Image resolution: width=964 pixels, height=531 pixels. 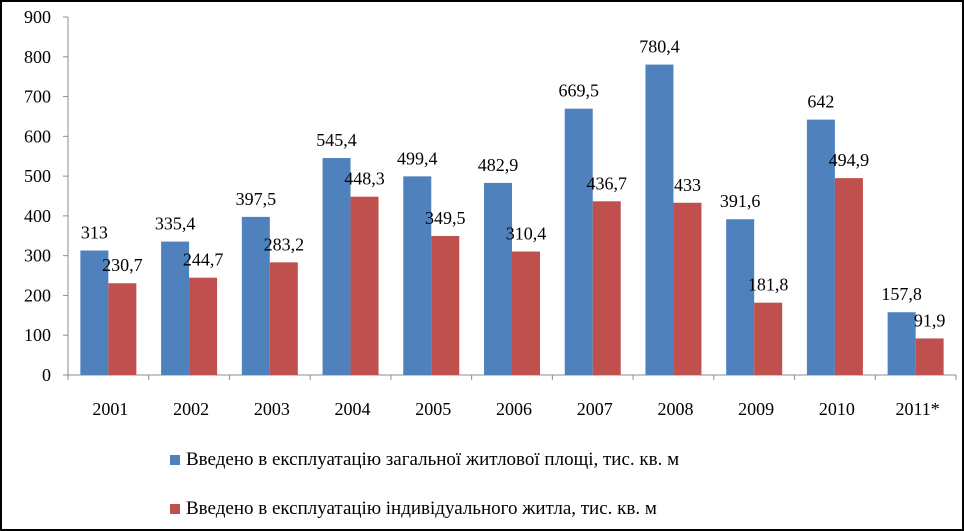 I want to click on x-tick-label: 2003, so click(x=272, y=409).